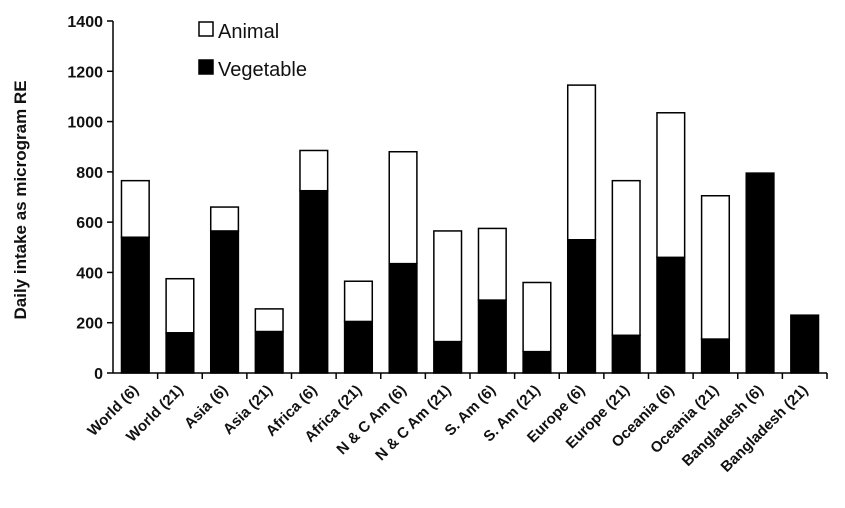 The height and width of the screenshot is (508, 845). Describe the element at coordinates (206, 29) in the screenshot. I see `legend-swatch-animal` at that location.